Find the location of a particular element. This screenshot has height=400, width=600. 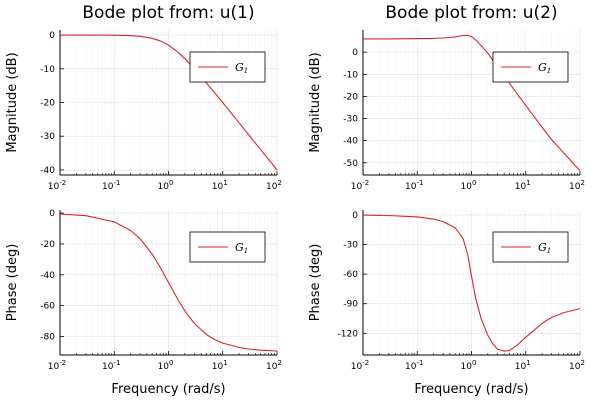

chart-title: Bode plot from: u(1) is located at coordinates (168, 13).